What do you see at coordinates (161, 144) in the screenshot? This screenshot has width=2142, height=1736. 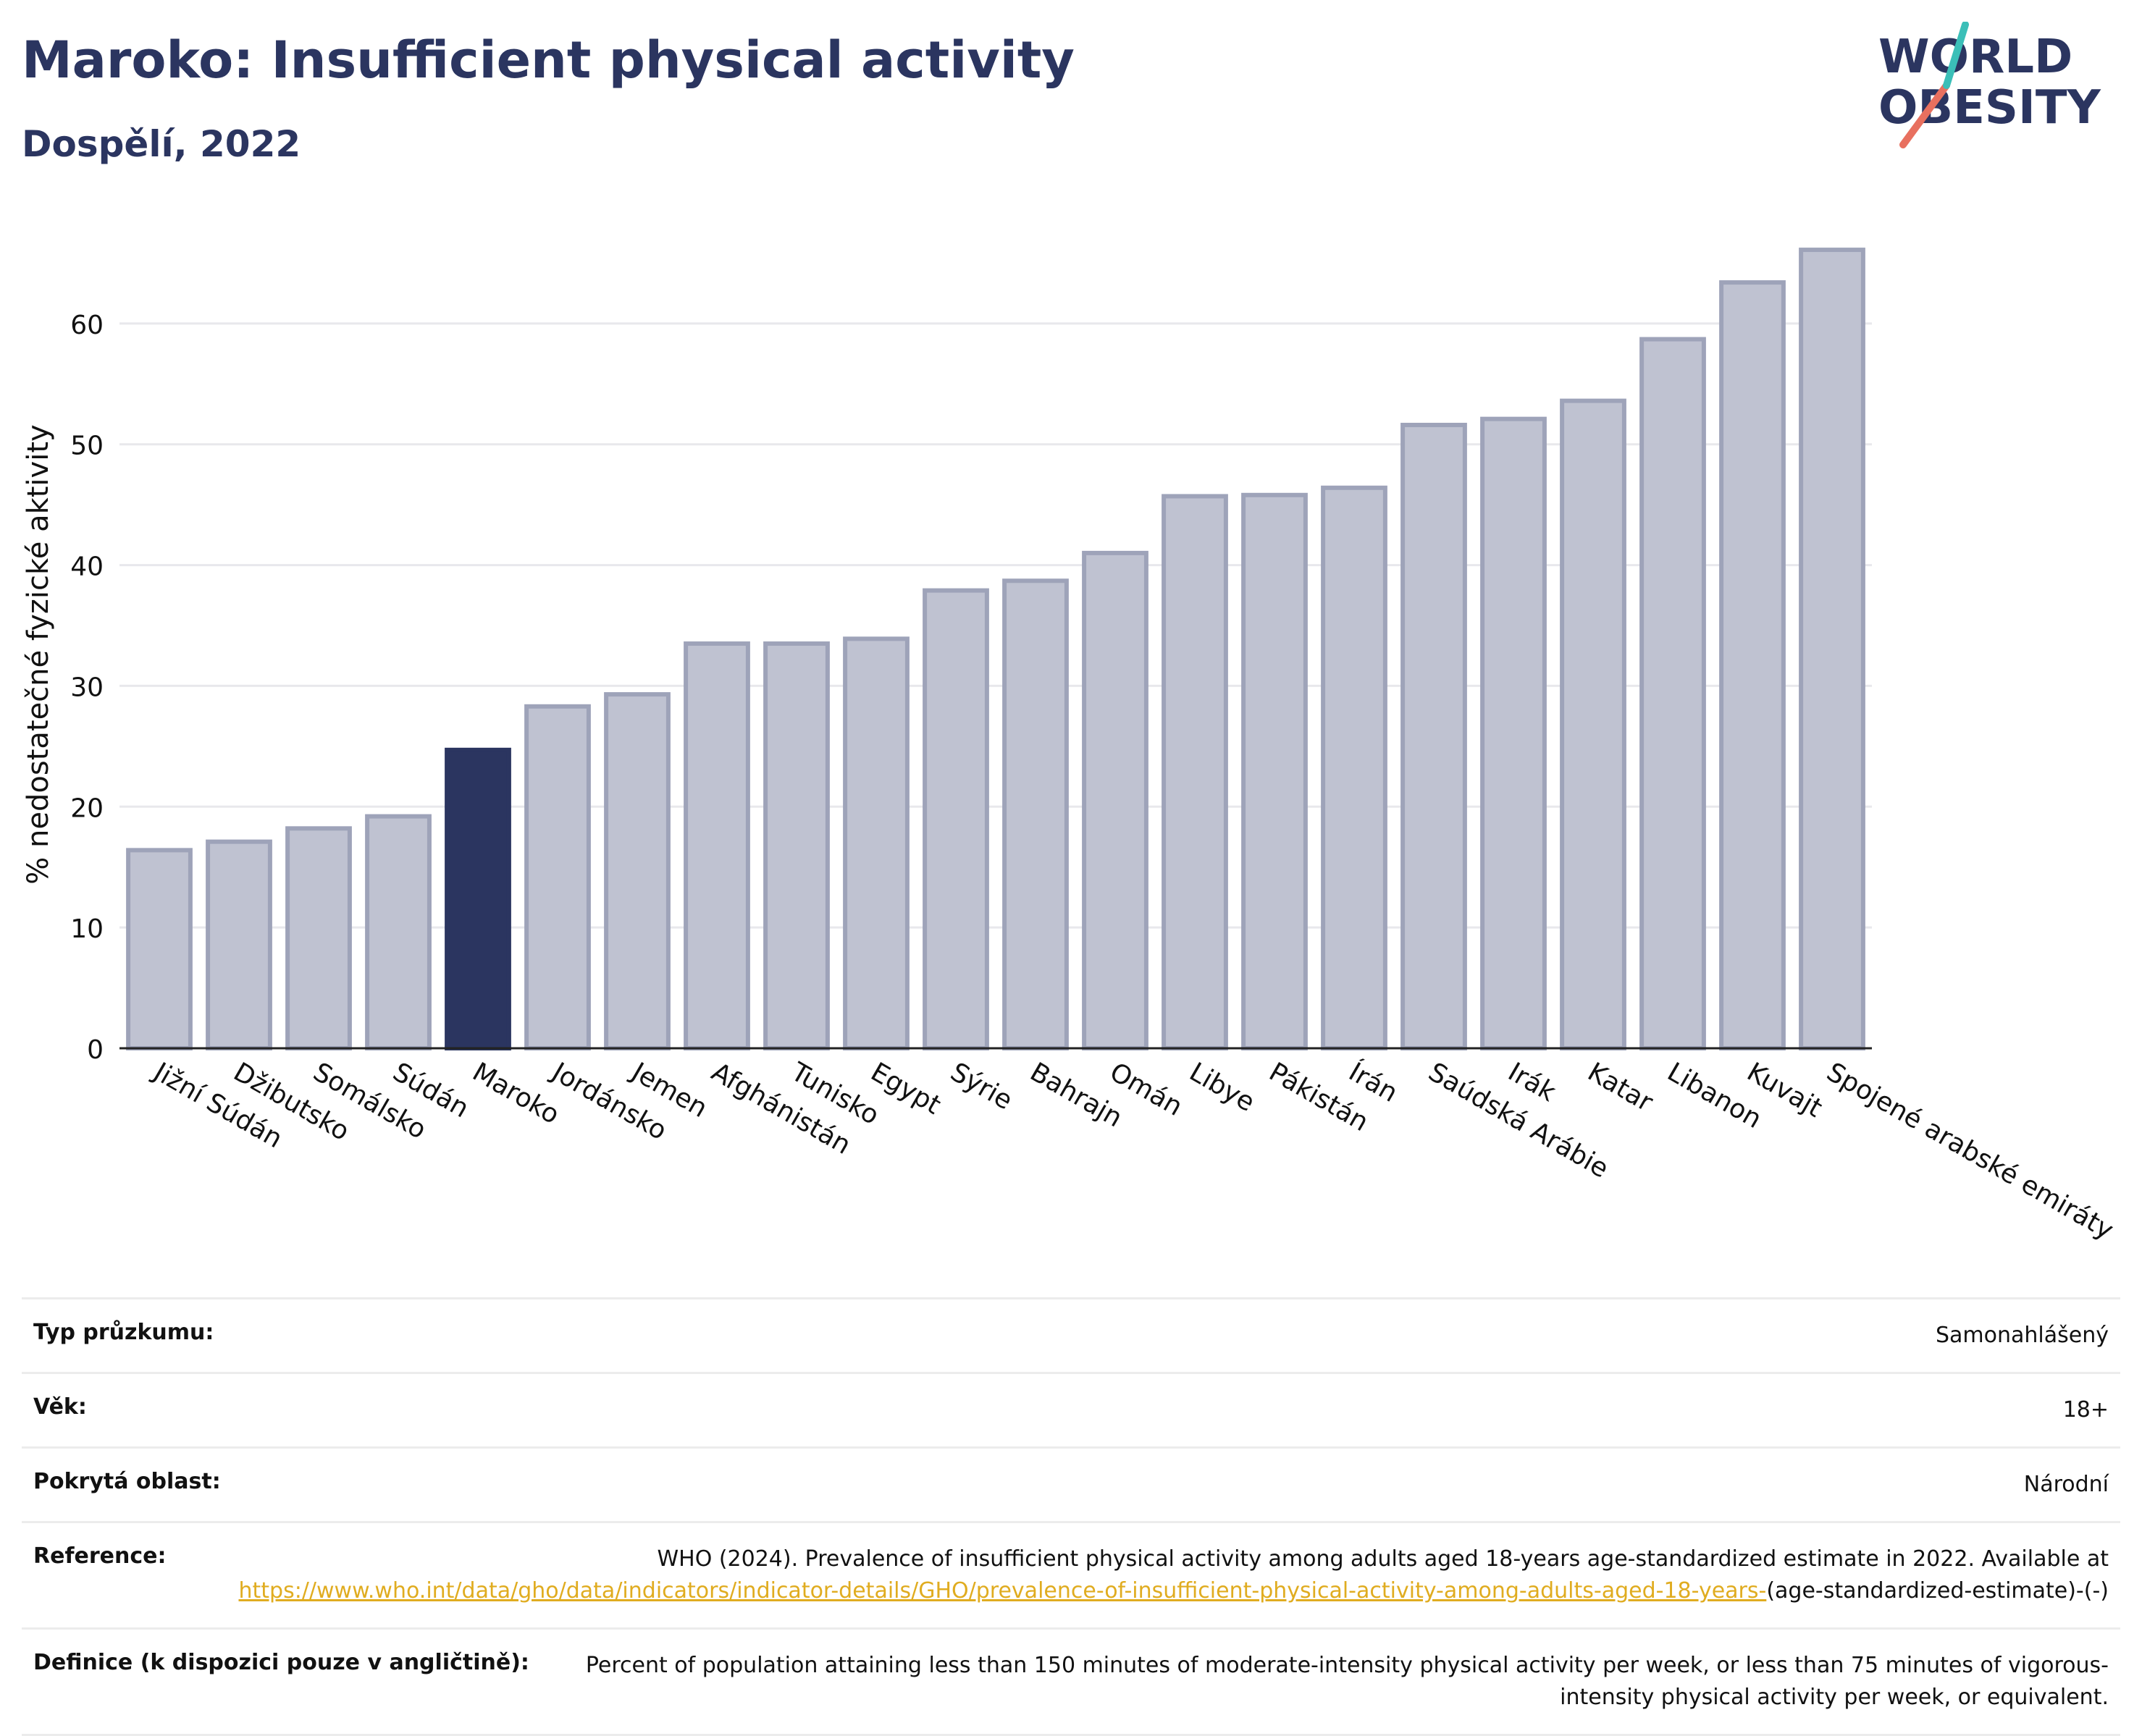 I see `page-subtitle: Dospělí, 2022` at bounding box center [161, 144].